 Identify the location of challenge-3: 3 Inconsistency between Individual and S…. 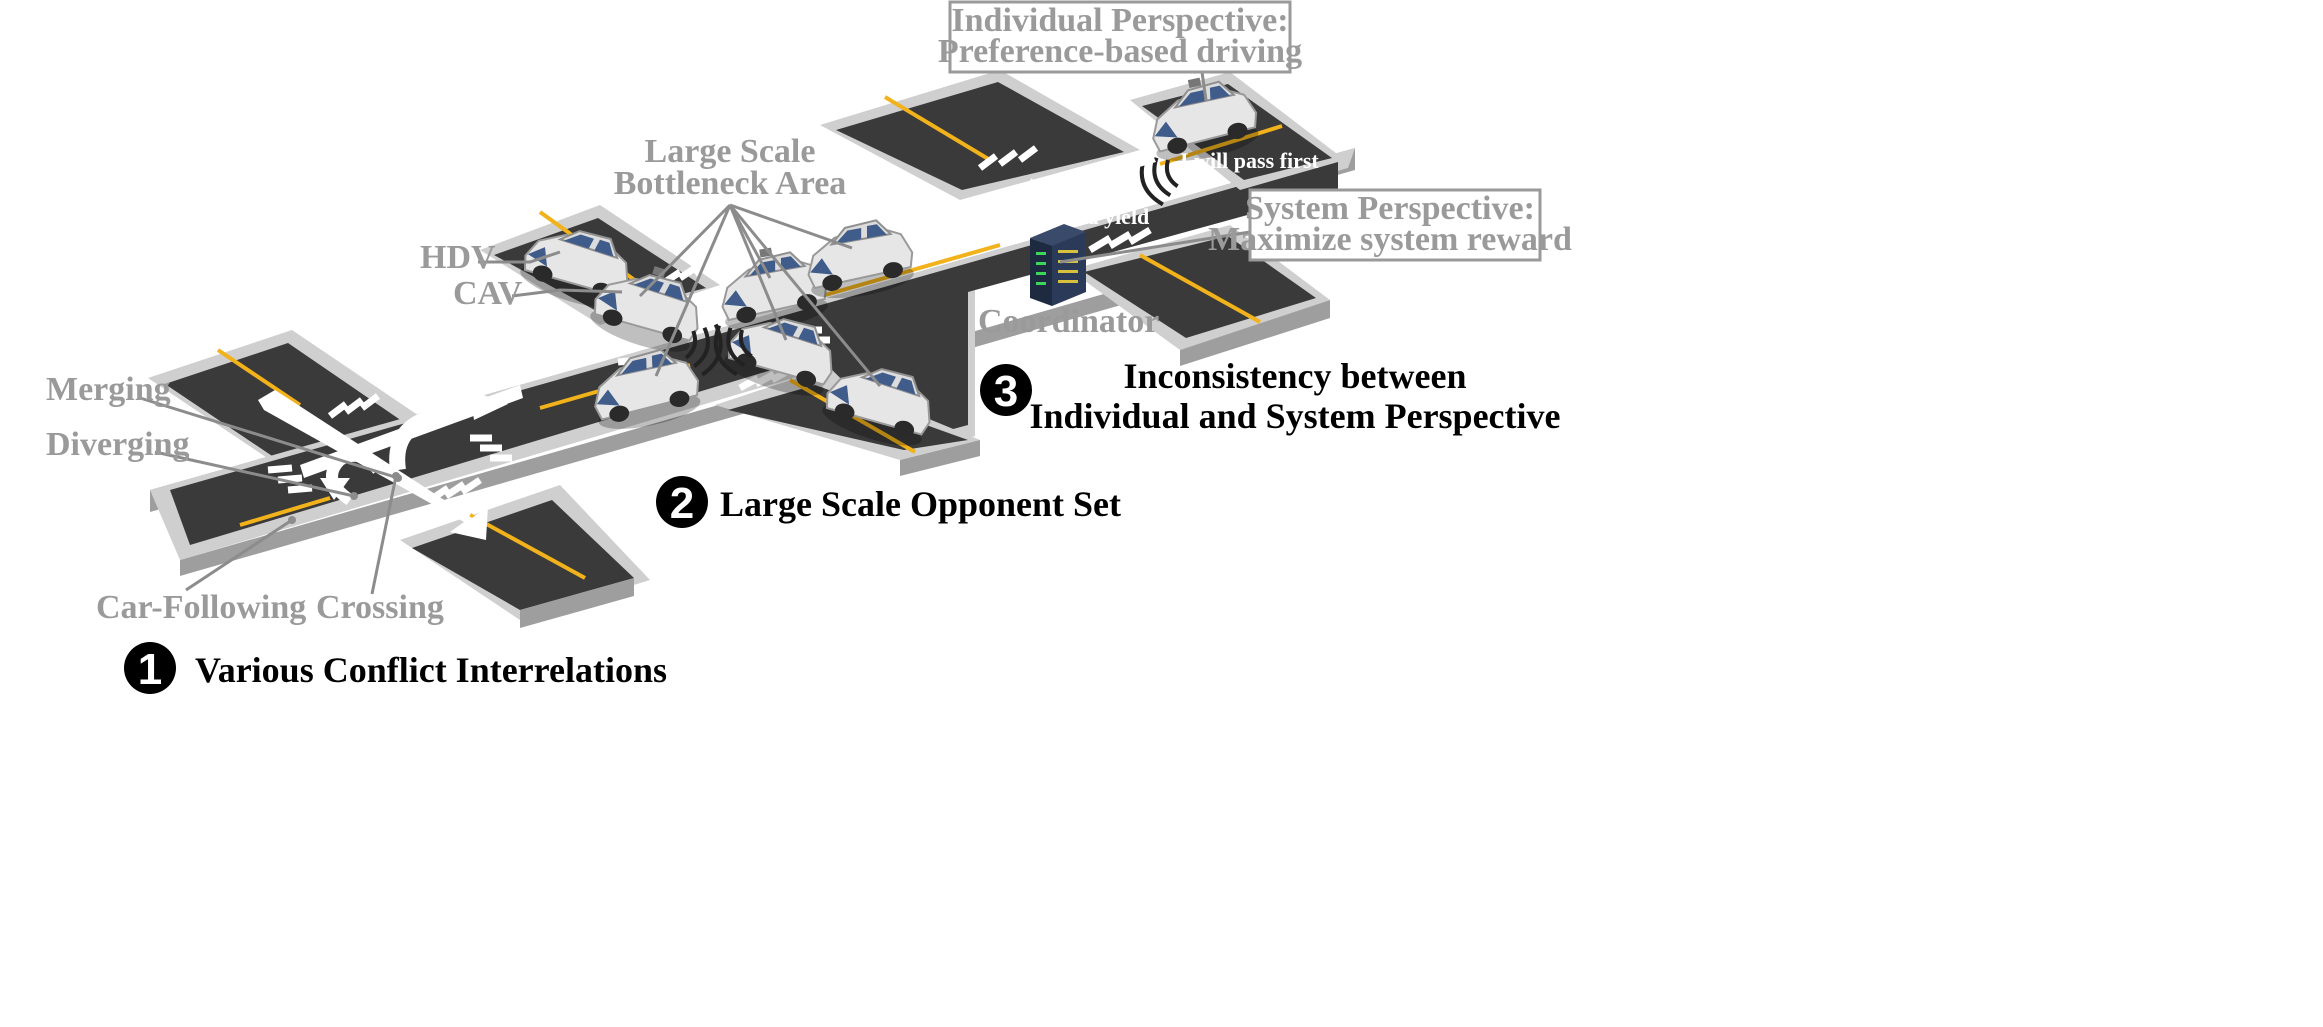
(1270, 396).